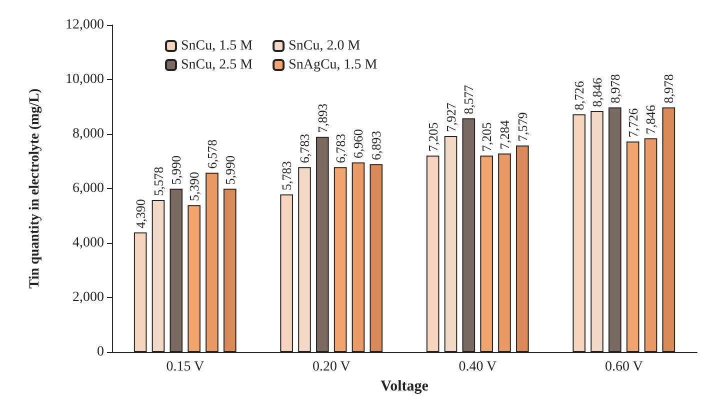  Describe the element at coordinates (212, 154) in the screenshot. I see `data-label: 6,578` at that location.